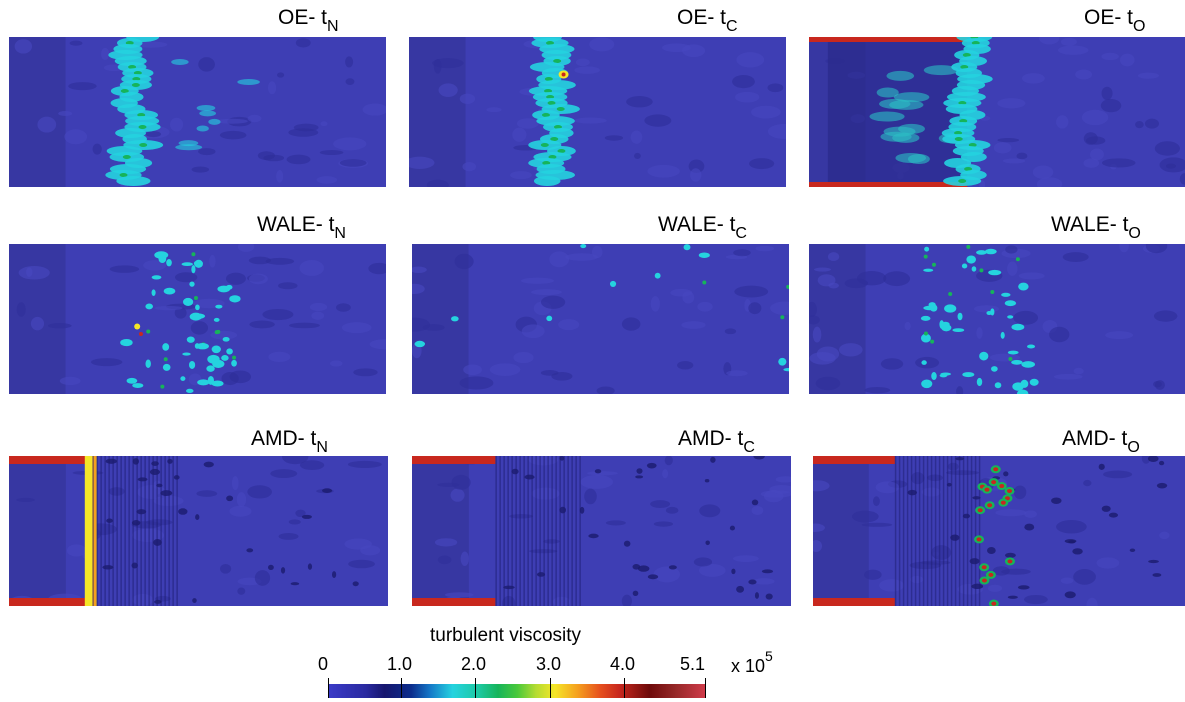 This screenshot has width=1185, height=702. What do you see at coordinates (702, 227) in the screenshot?
I see `panel-title-wale-tc: WALE- tC` at bounding box center [702, 227].